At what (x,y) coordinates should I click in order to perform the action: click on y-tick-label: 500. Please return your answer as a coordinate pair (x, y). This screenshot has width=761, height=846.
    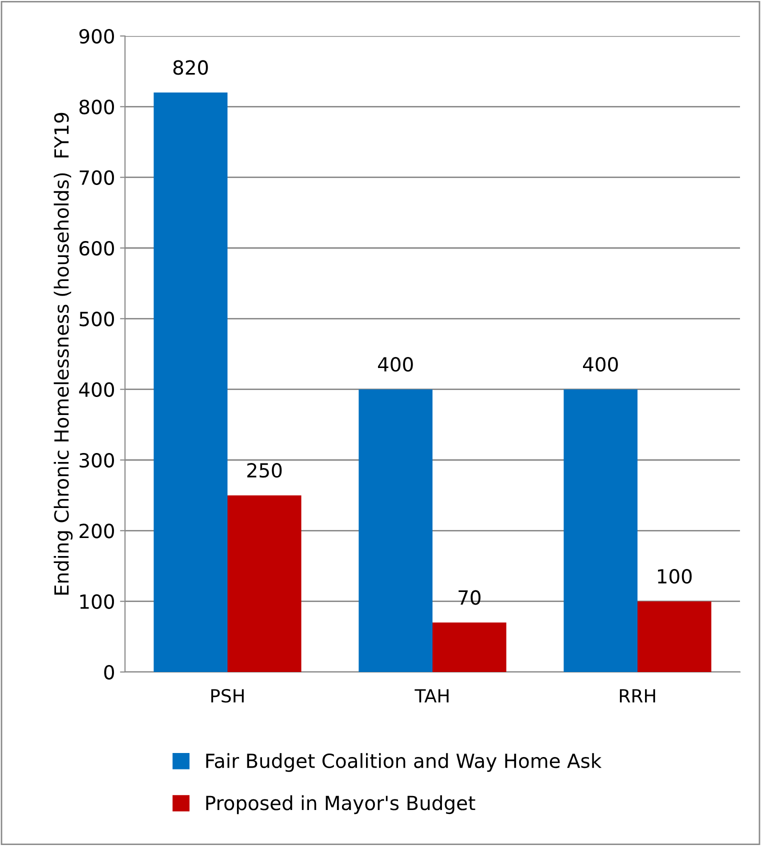
    Looking at the image, I should click on (97, 319).